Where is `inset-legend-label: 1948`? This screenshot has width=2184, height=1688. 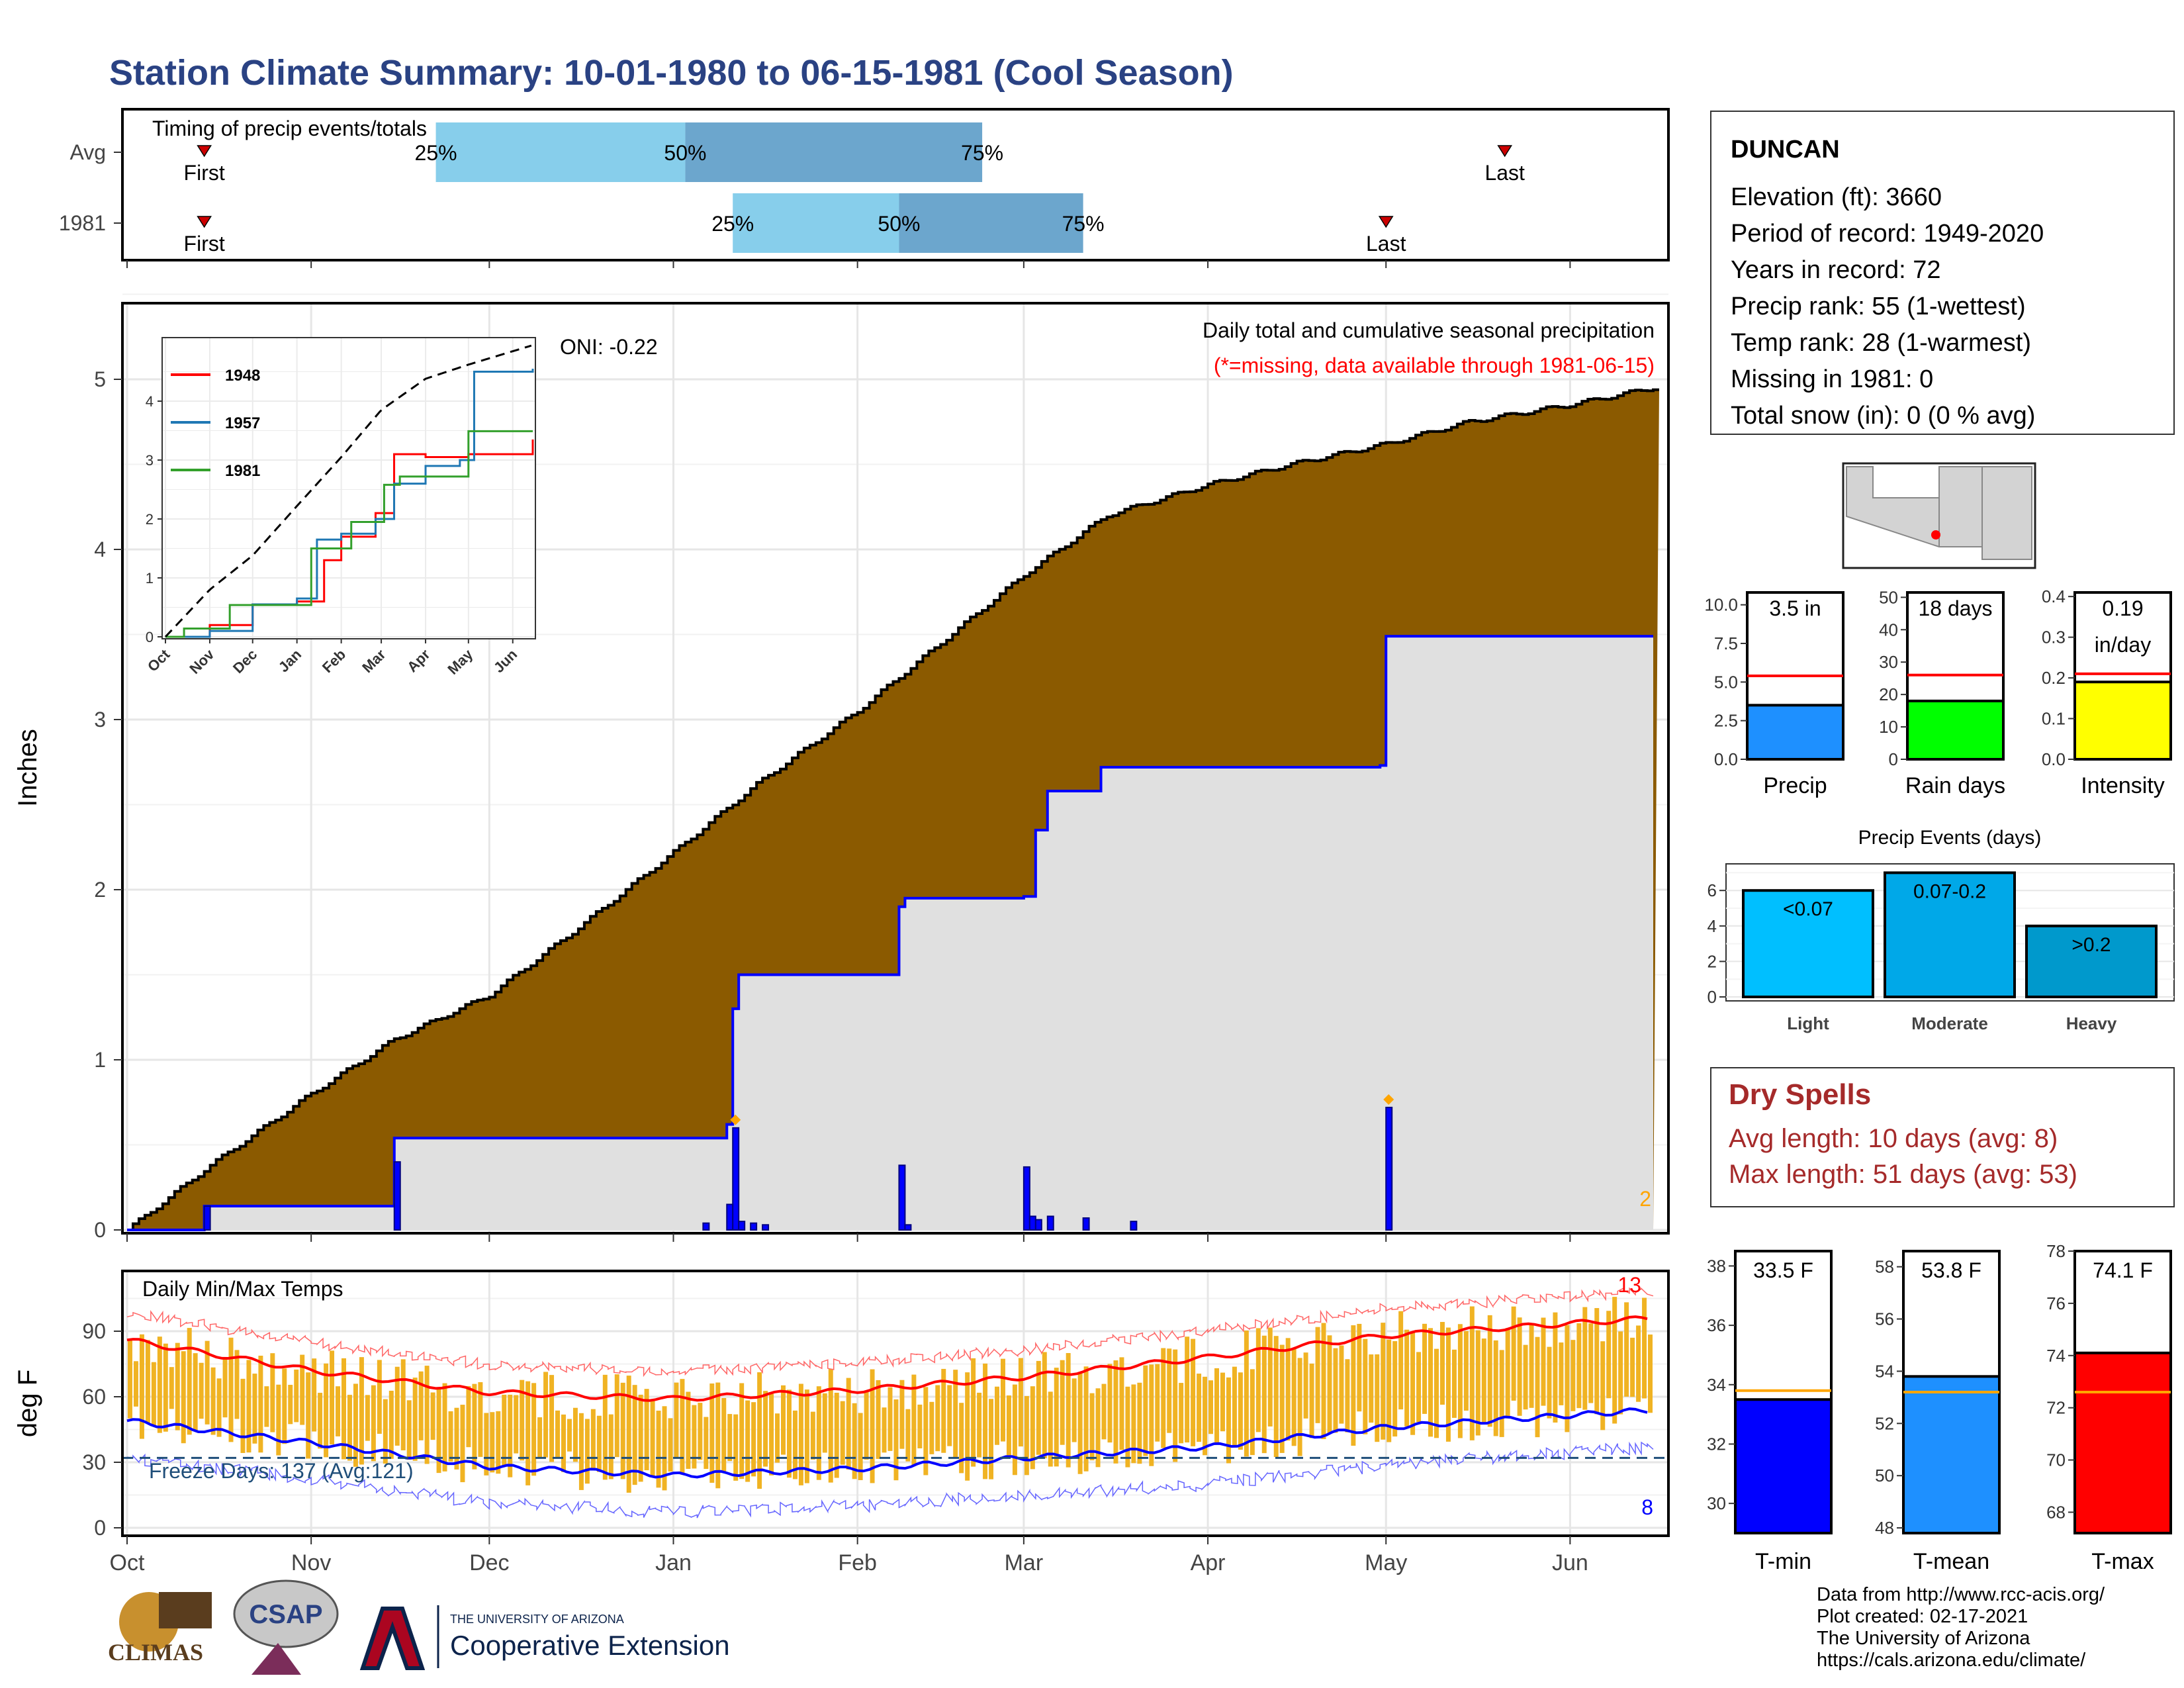 inset-legend-label: 1948 is located at coordinates (242, 376).